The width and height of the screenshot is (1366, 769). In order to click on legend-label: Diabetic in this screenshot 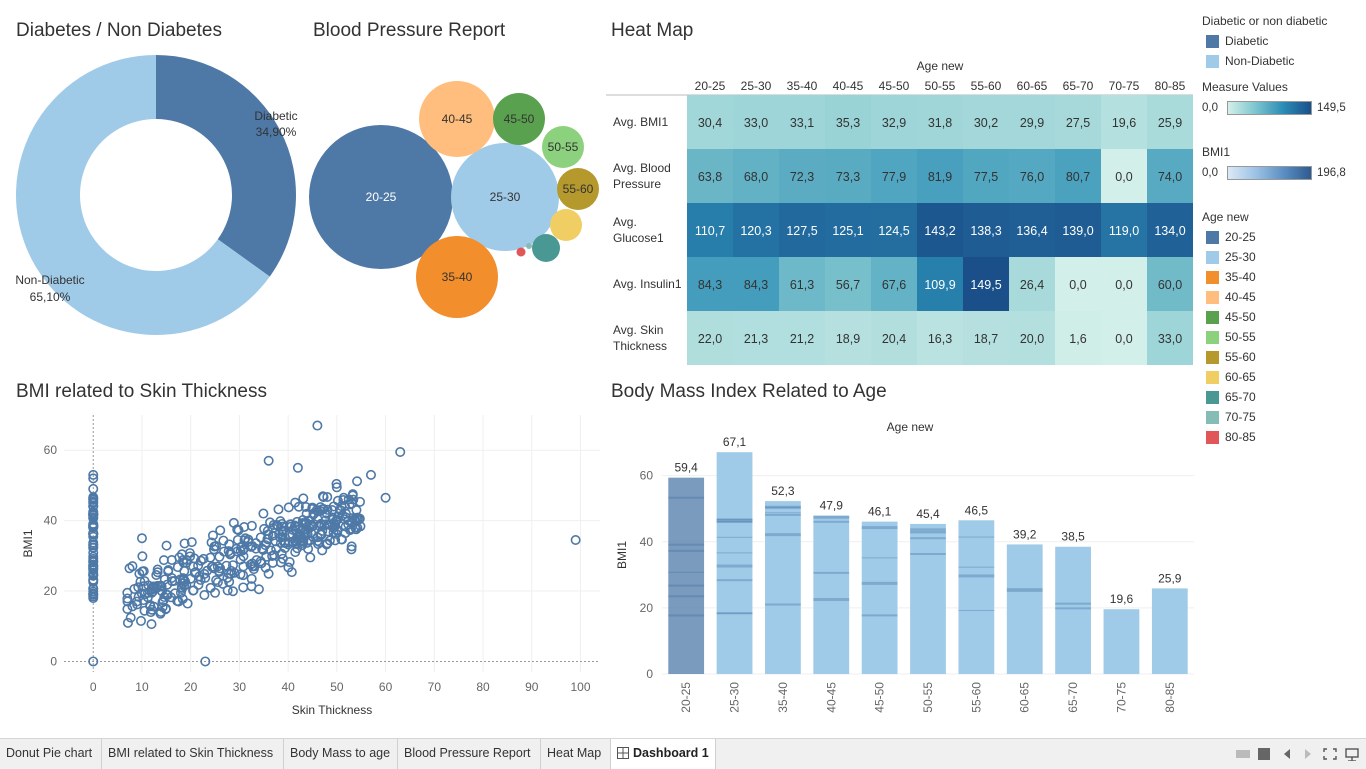, I will do `click(1247, 41)`.